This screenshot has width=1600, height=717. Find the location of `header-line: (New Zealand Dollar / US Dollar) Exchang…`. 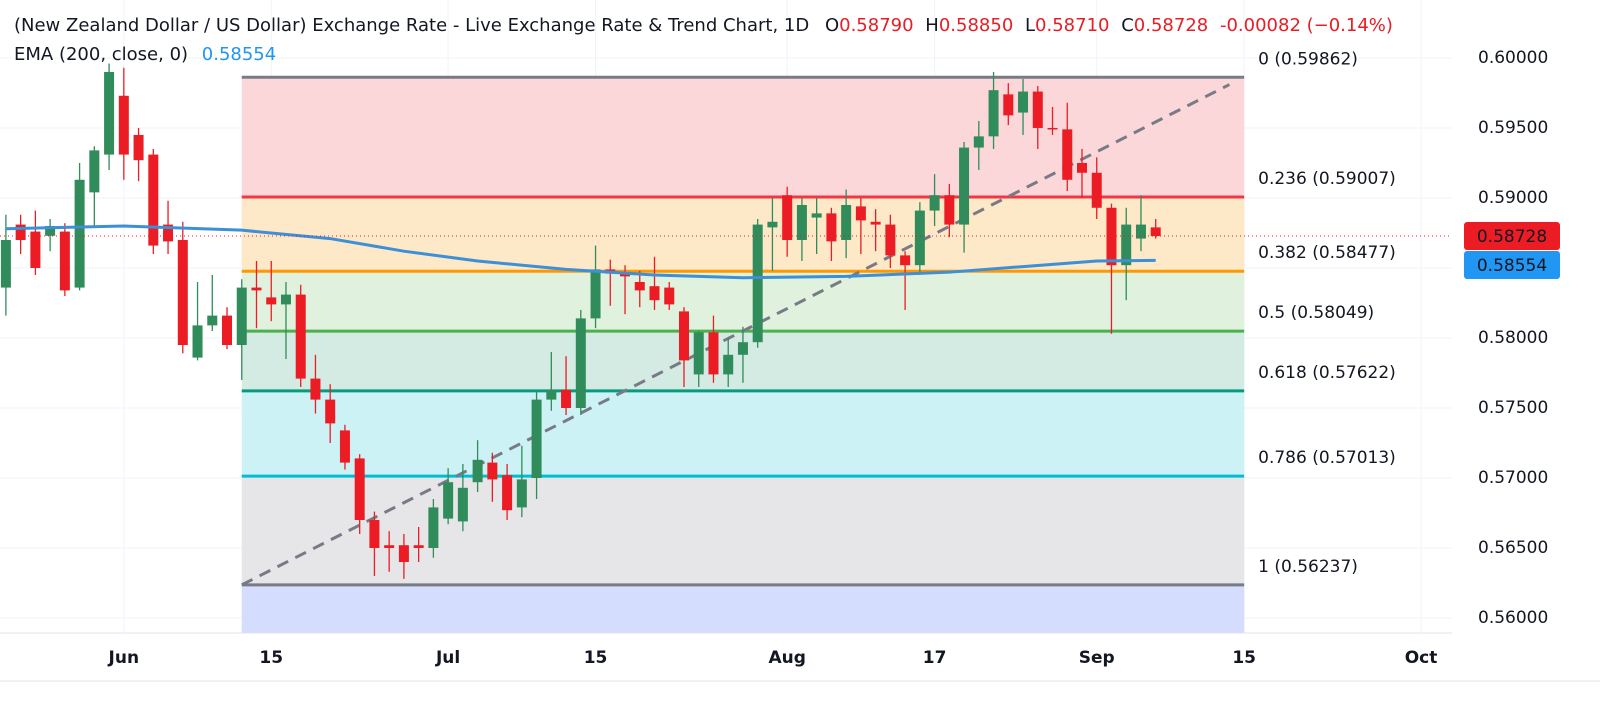

header-line: (New Zealand Dollar / US Dollar) Exchang… is located at coordinates (703, 25).